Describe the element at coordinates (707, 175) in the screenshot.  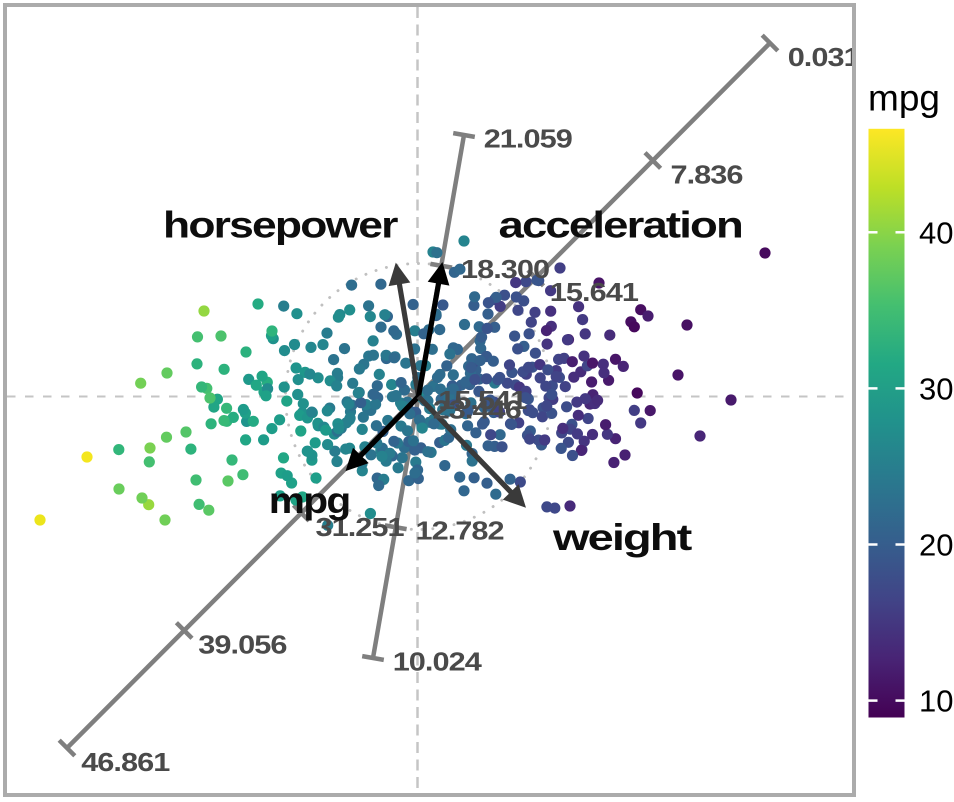
I see `svg-text: 7.836` at that location.